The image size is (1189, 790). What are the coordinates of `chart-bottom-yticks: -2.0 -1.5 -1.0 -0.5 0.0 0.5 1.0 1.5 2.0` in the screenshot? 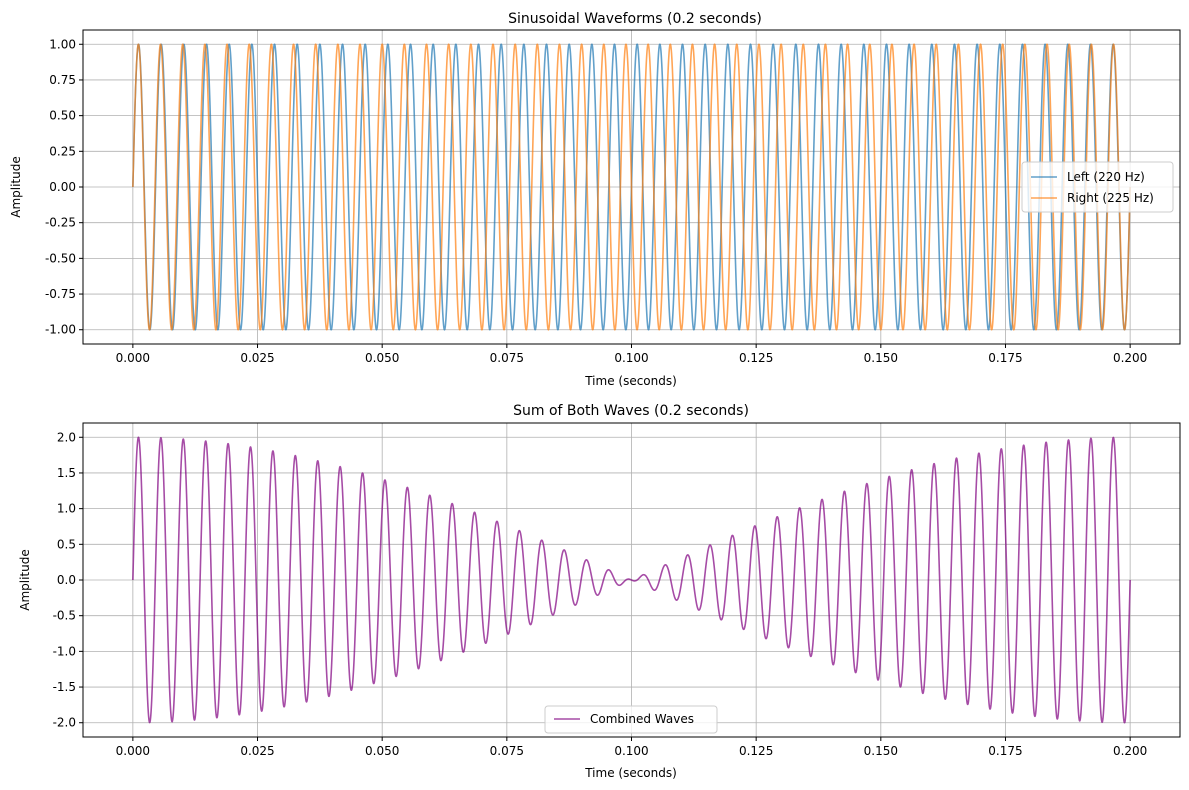 It's located at (68, 580).